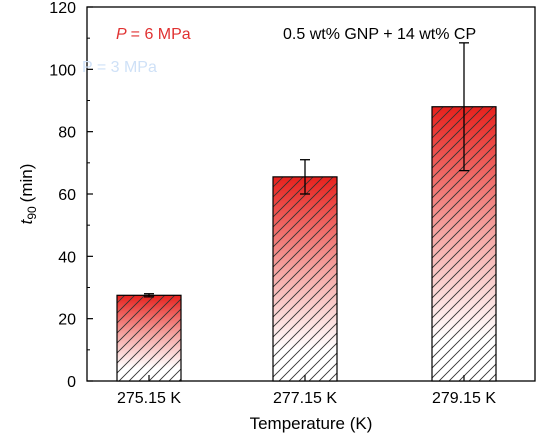 The width and height of the screenshot is (550, 439). I want to click on pressure-label: P = 6 MPa, so click(153, 34).